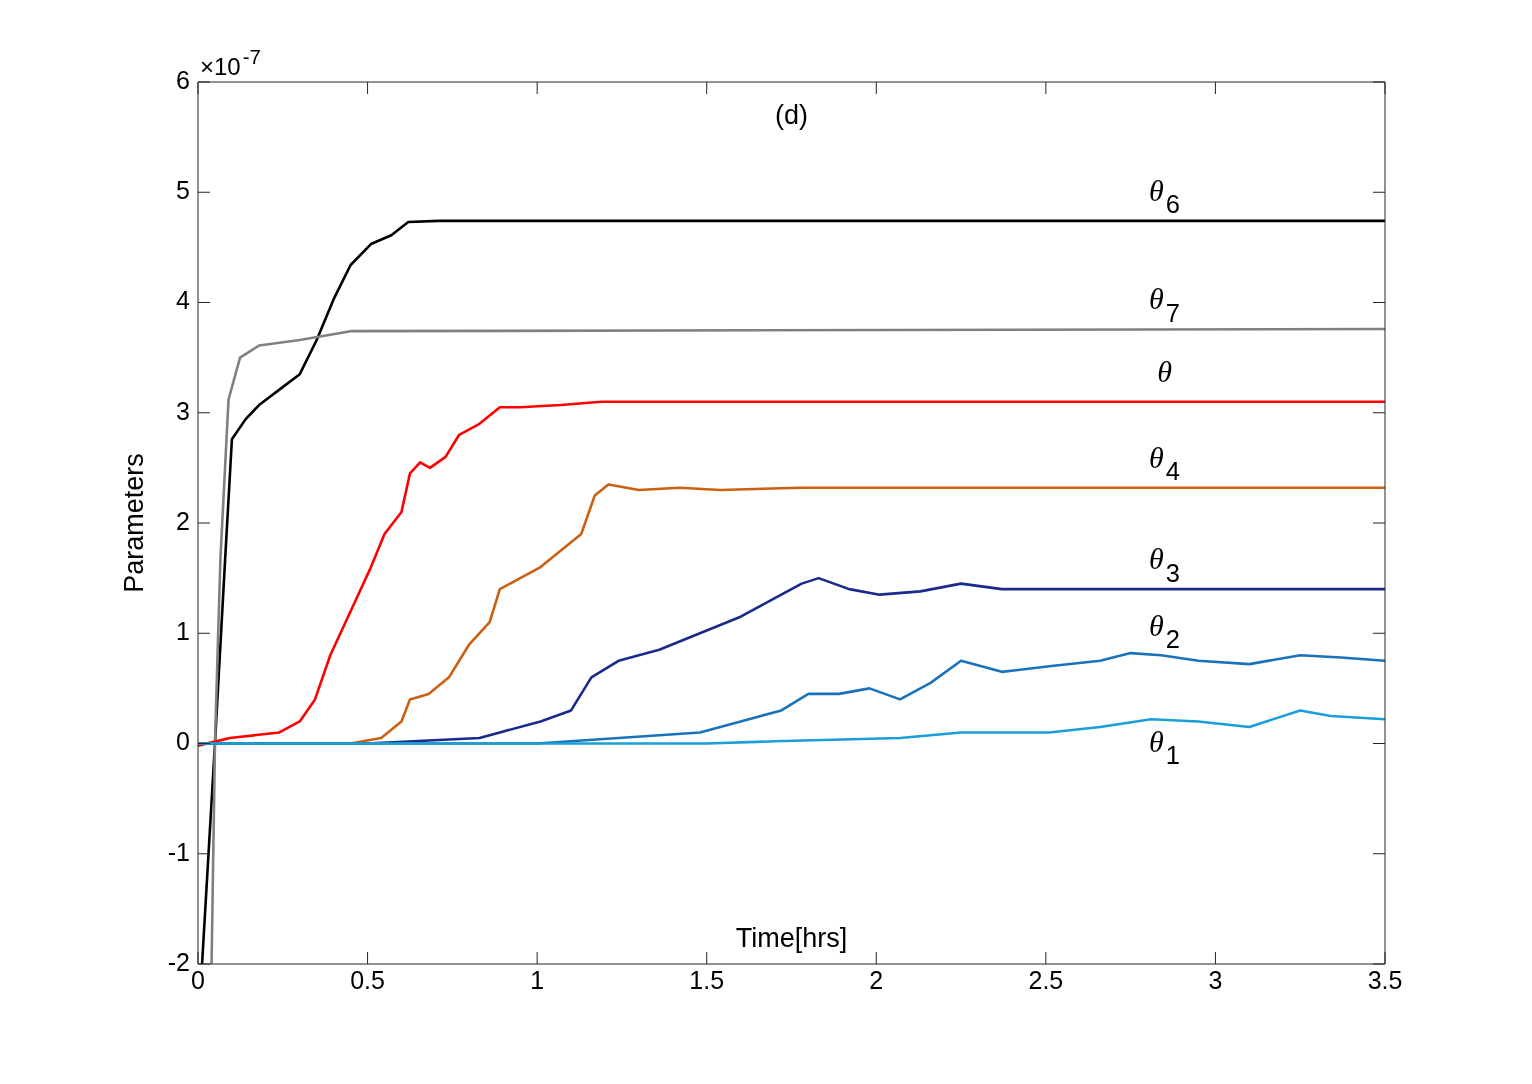 The image size is (1532, 1084). Describe the element at coordinates (183, 79) in the screenshot. I see `y-tick-label: 6` at that location.